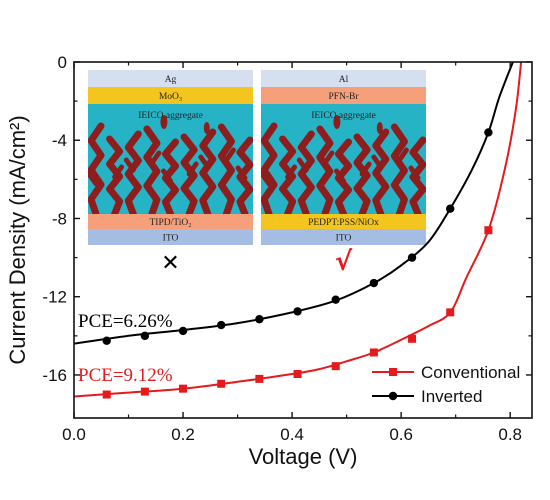  Describe the element at coordinates (292, 434) in the screenshot. I see `x-tick-label: 0.4` at that location.